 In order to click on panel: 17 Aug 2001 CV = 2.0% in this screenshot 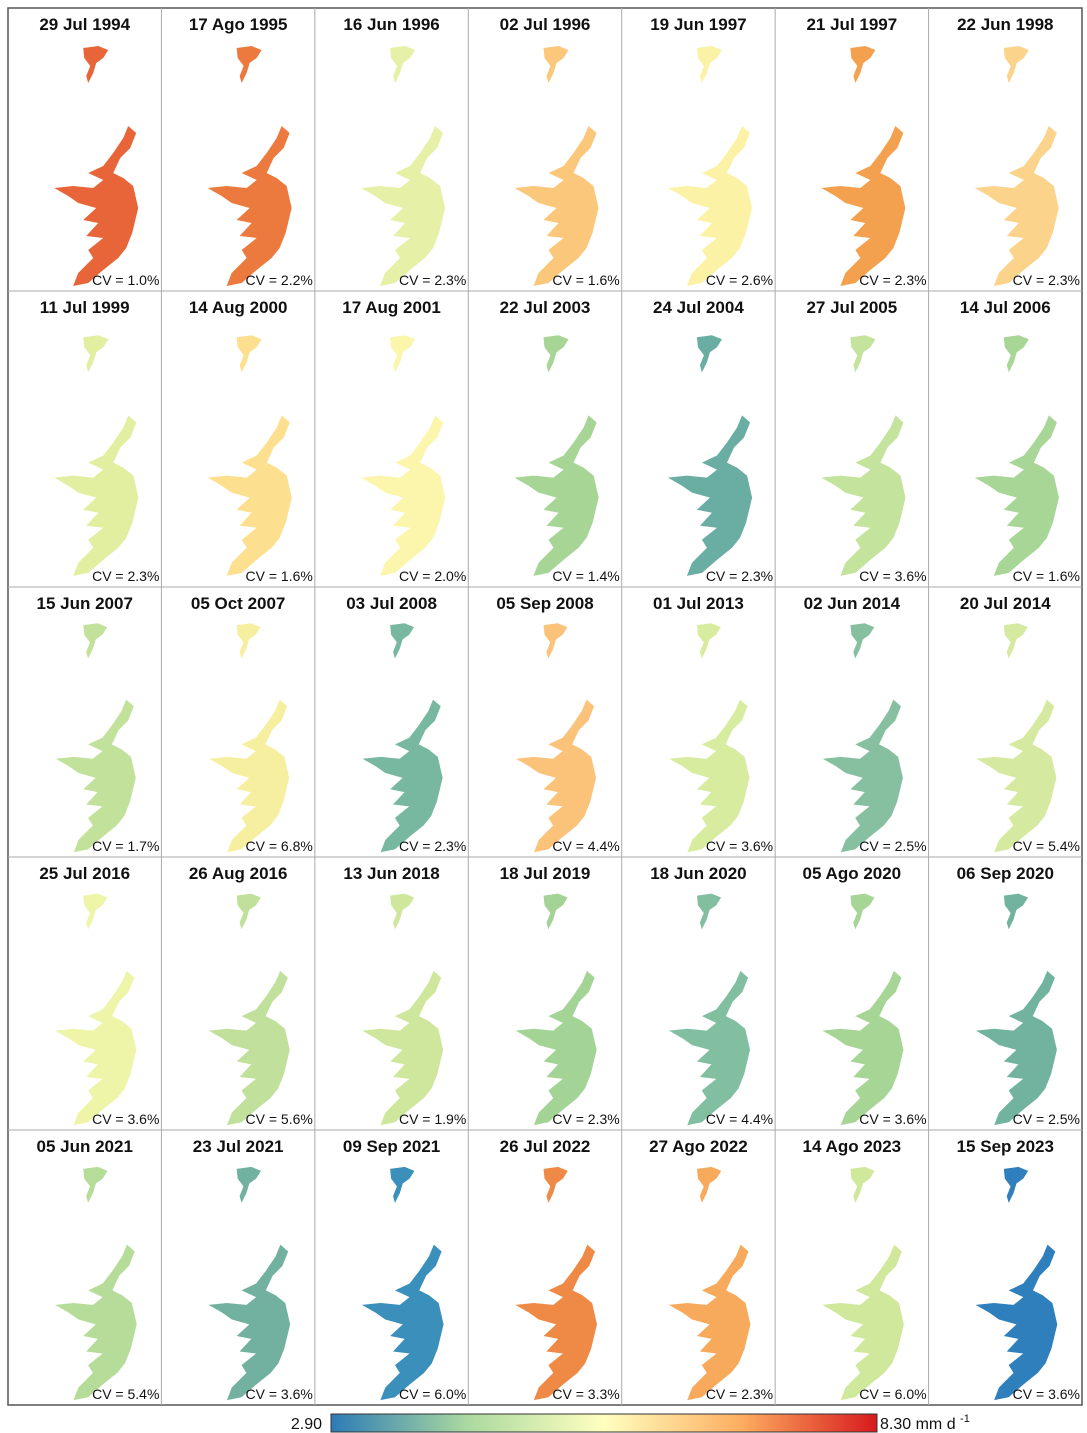, I will do `click(404, 441)`.